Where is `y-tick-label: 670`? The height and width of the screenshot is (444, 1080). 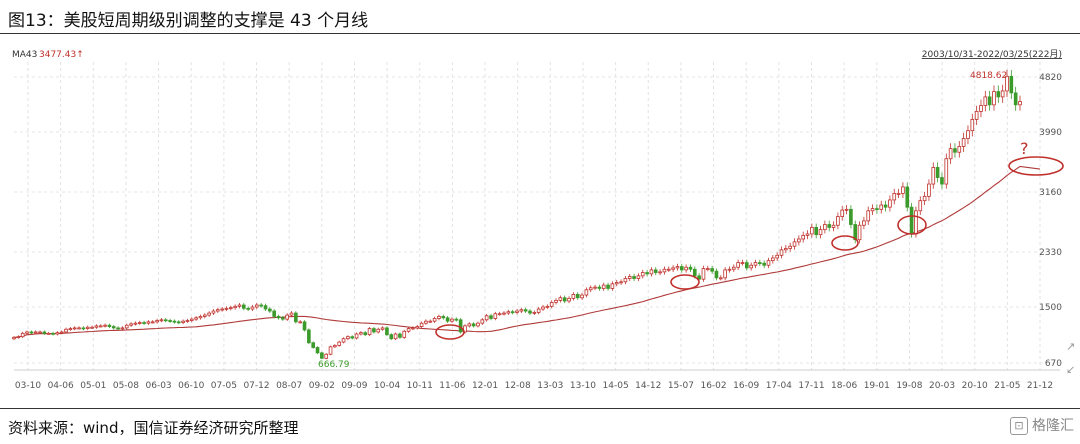 y-tick-label: 670 is located at coordinates (1053, 364).